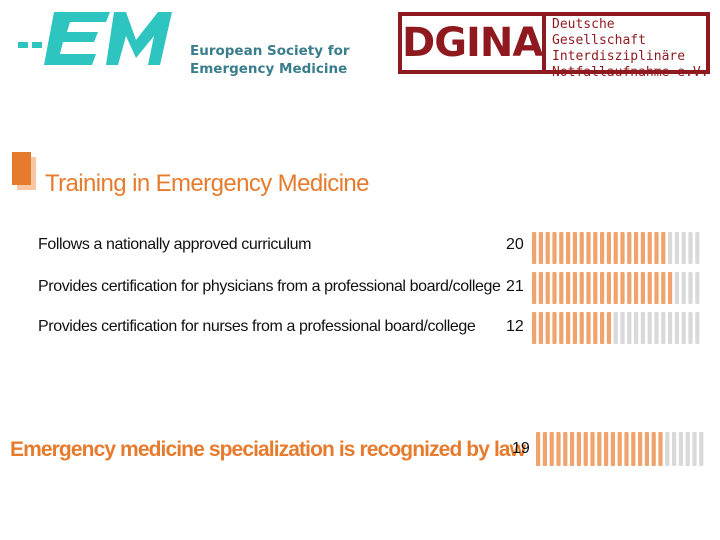 This screenshot has height=540, width=720. What do you see at coordinates (521, 448) in the screenshot?
I see `row-value-law: 19` at bounding box center [521, 448].